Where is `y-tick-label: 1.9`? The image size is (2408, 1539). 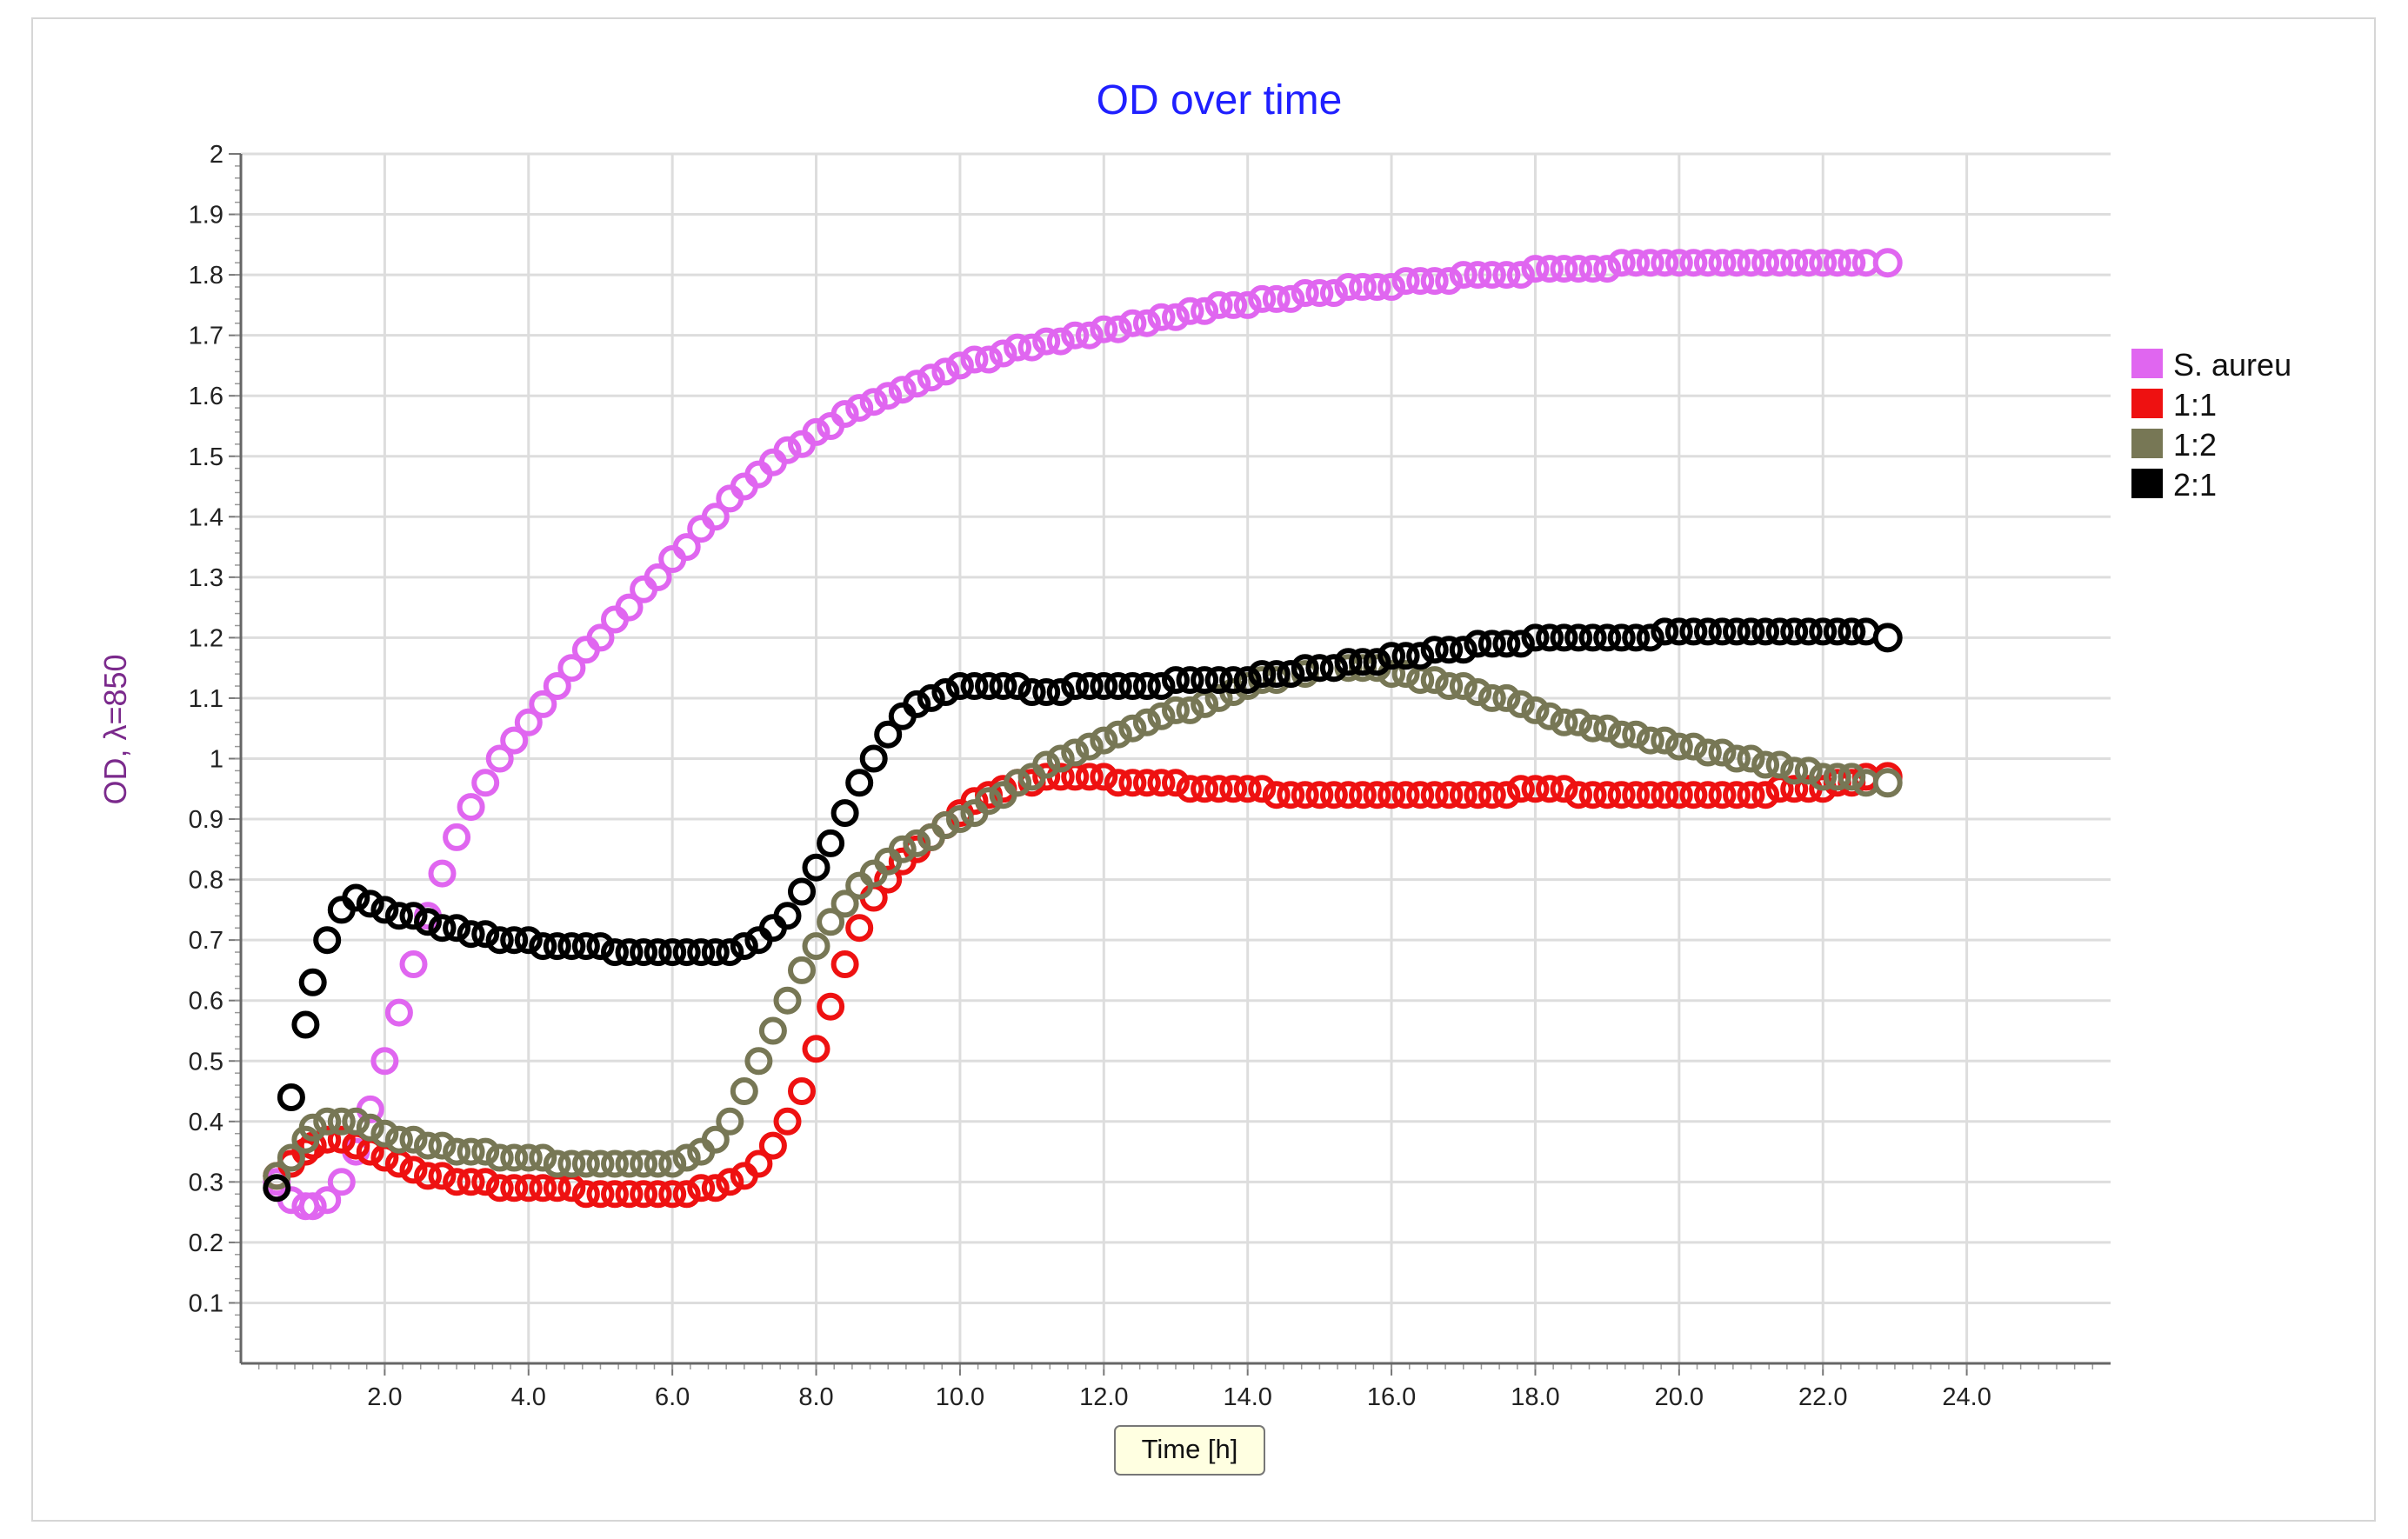 y-tick-label: 1.9 is located at coordinates (206, 216).